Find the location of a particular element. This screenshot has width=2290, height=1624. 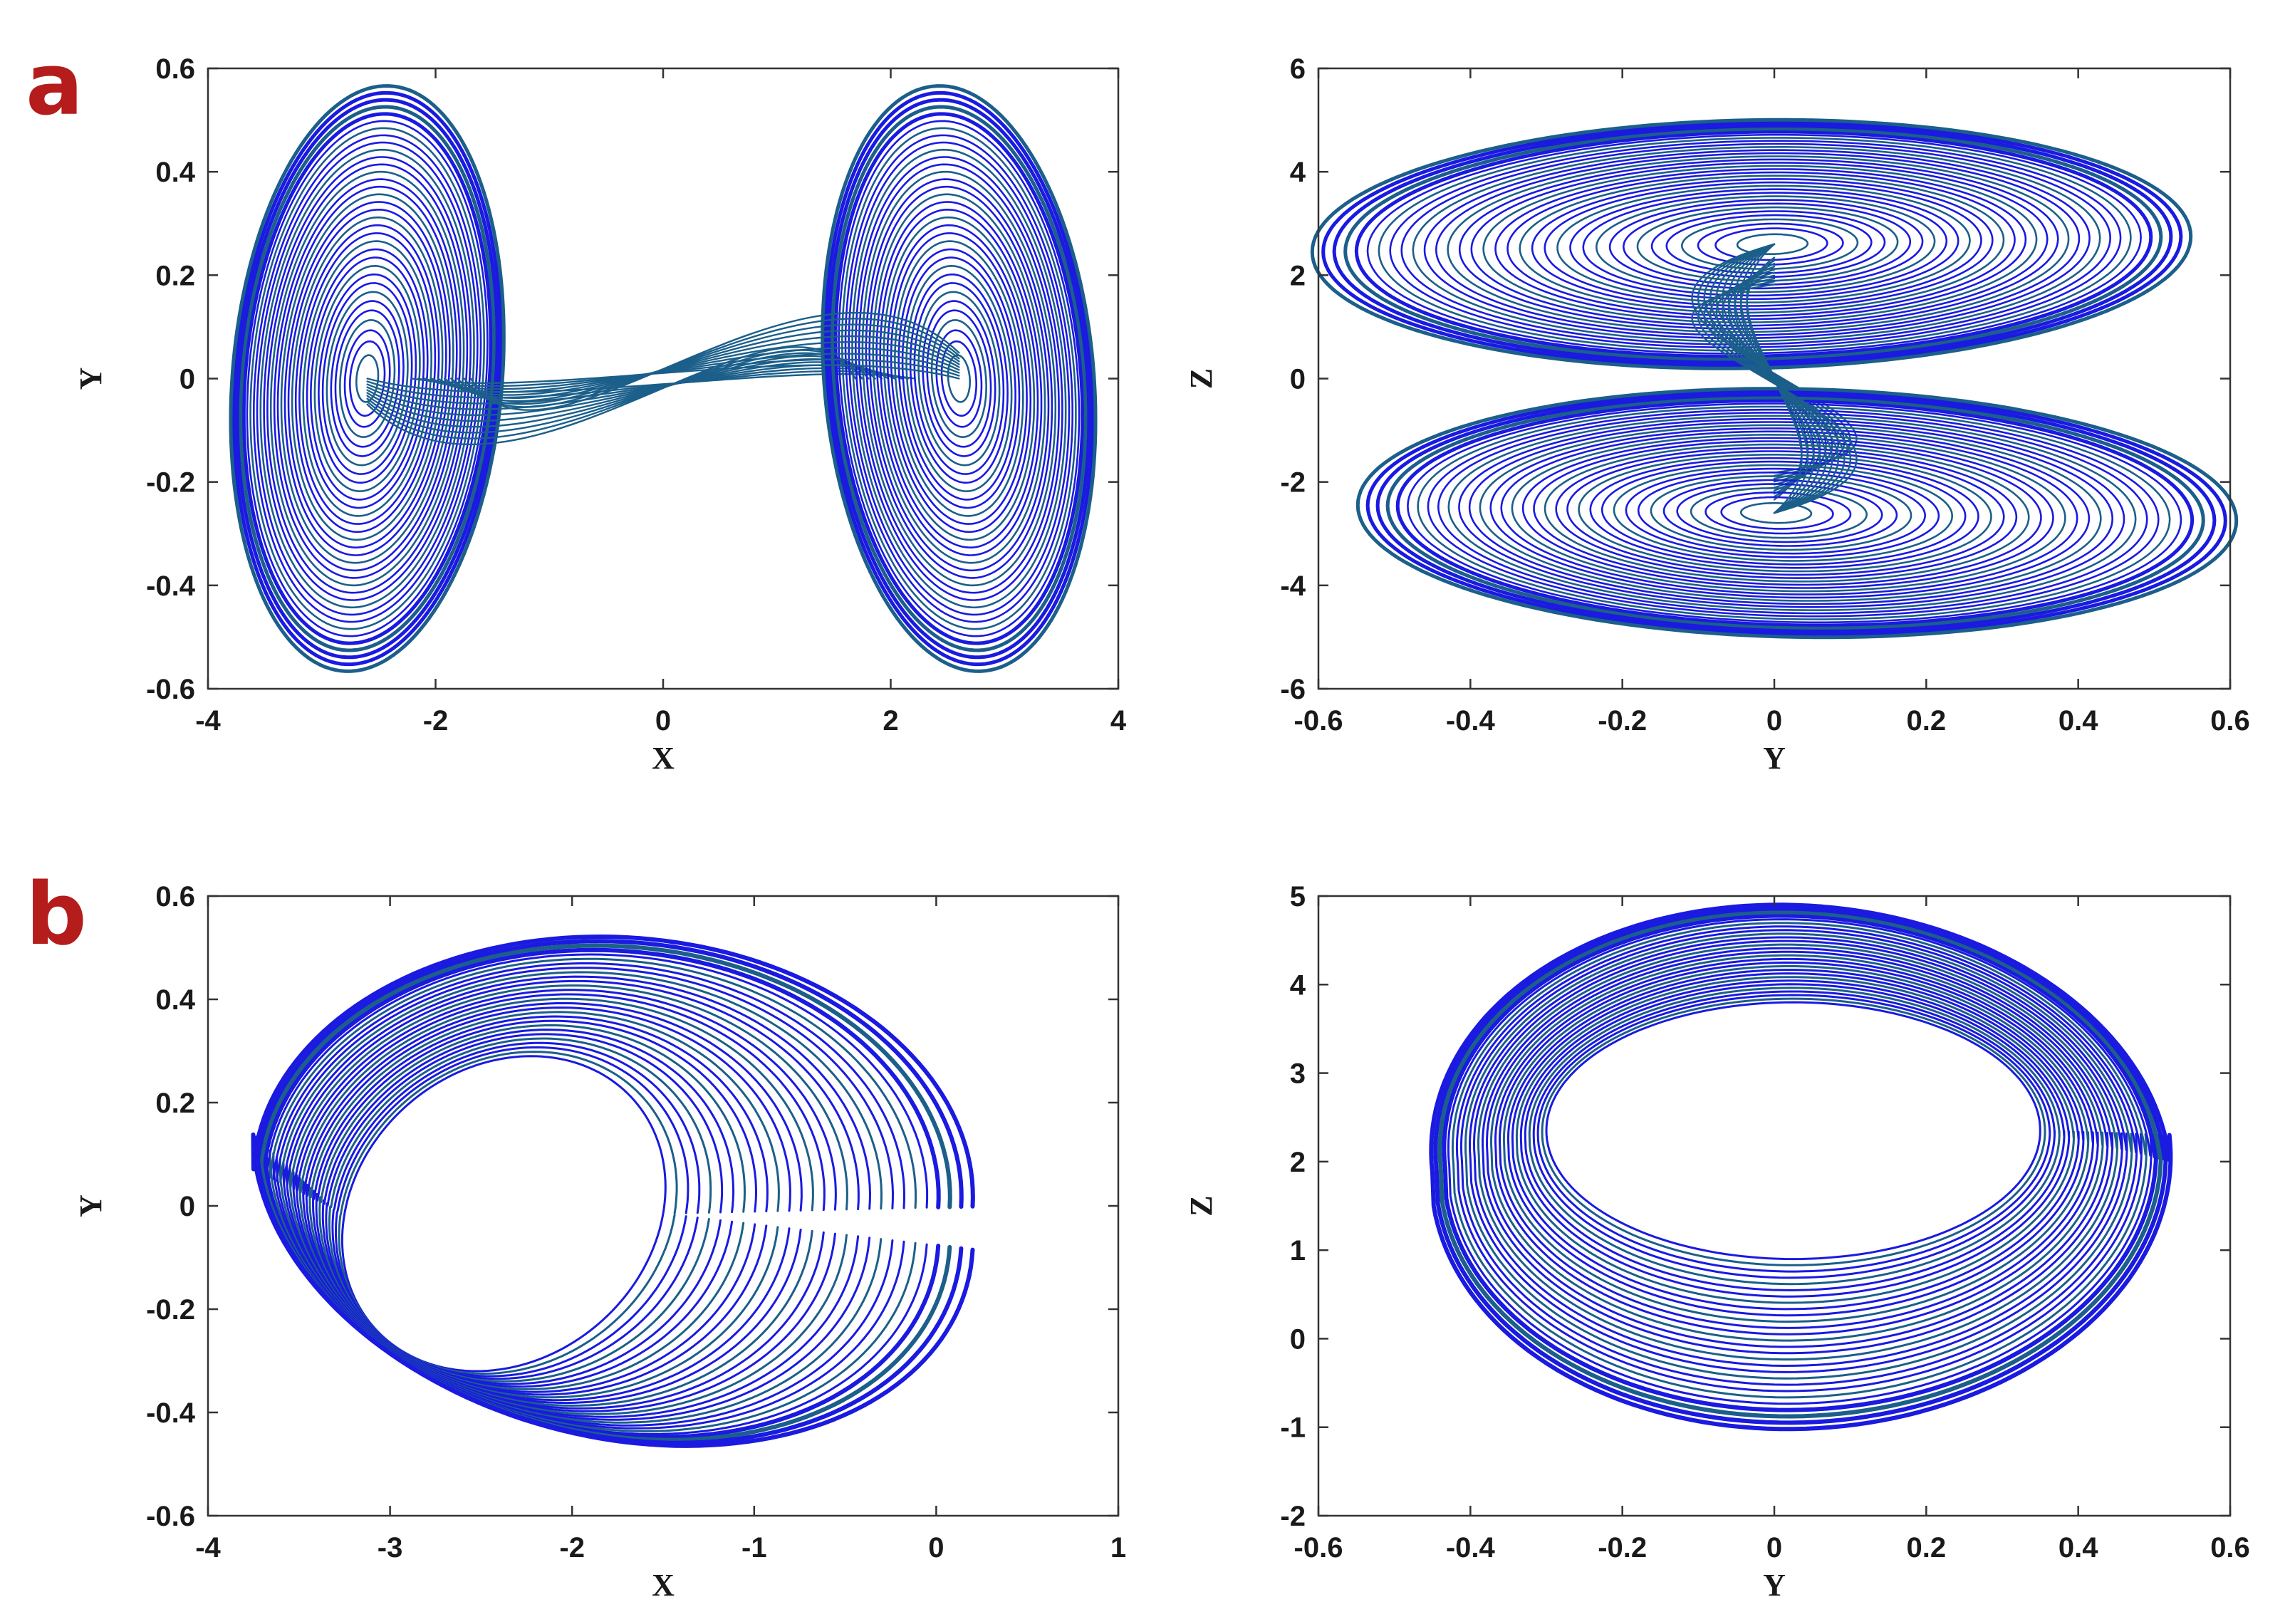

x-tick-label: -0.6 is located at coordinates (1318, 720).